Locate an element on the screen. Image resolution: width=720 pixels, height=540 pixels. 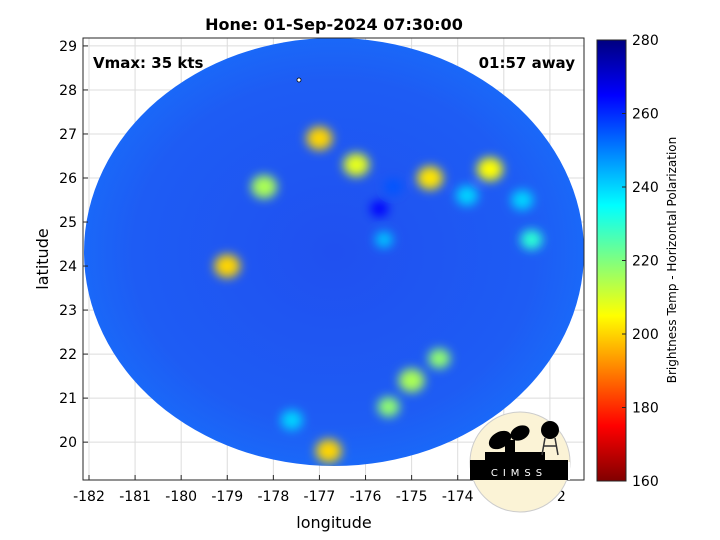
colorbar-ticks: 160 180 200 220 240 260 280 is located at coordinates (640, 261).